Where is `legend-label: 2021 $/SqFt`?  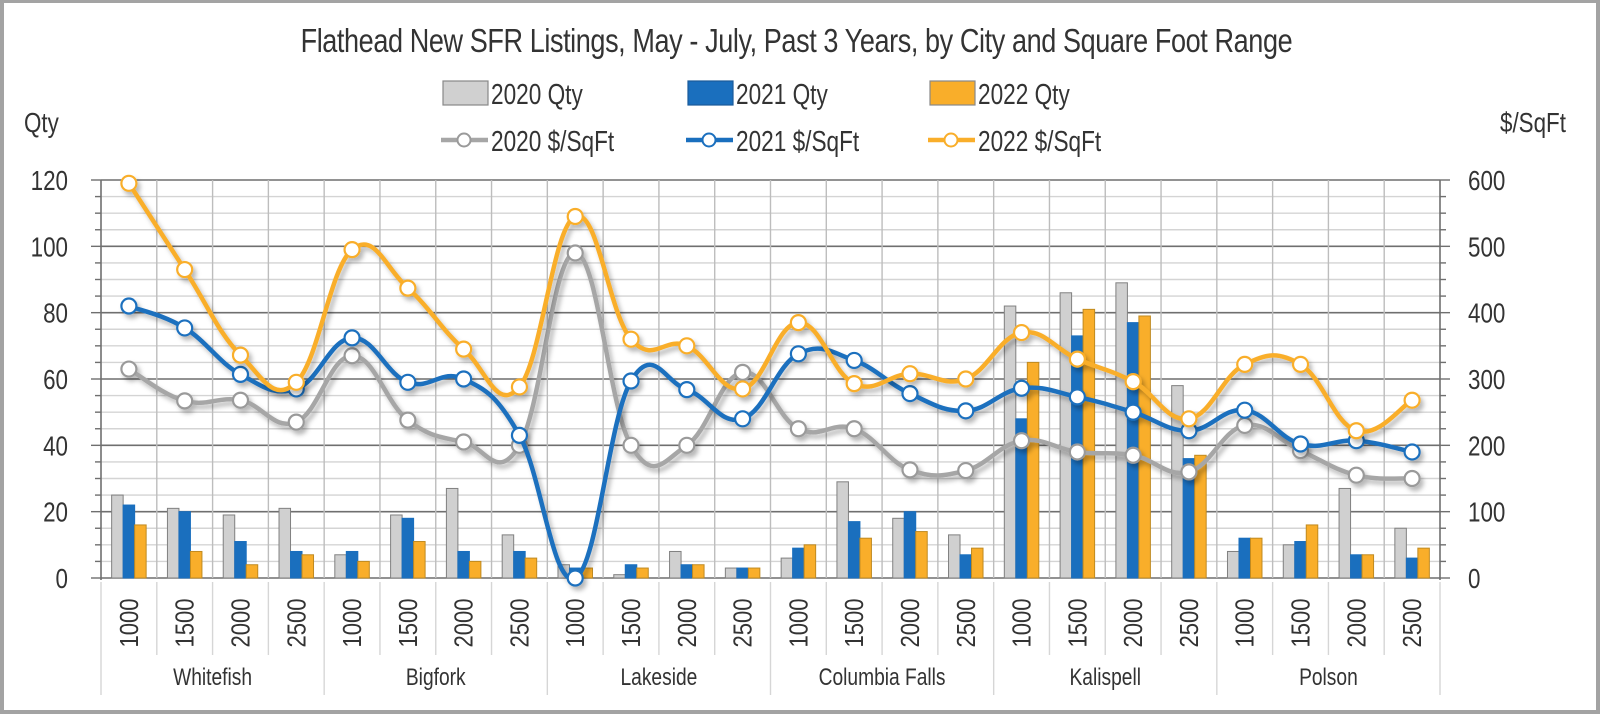 legend-label: 2021 $/SqFt is located at coordinates (798, 140).